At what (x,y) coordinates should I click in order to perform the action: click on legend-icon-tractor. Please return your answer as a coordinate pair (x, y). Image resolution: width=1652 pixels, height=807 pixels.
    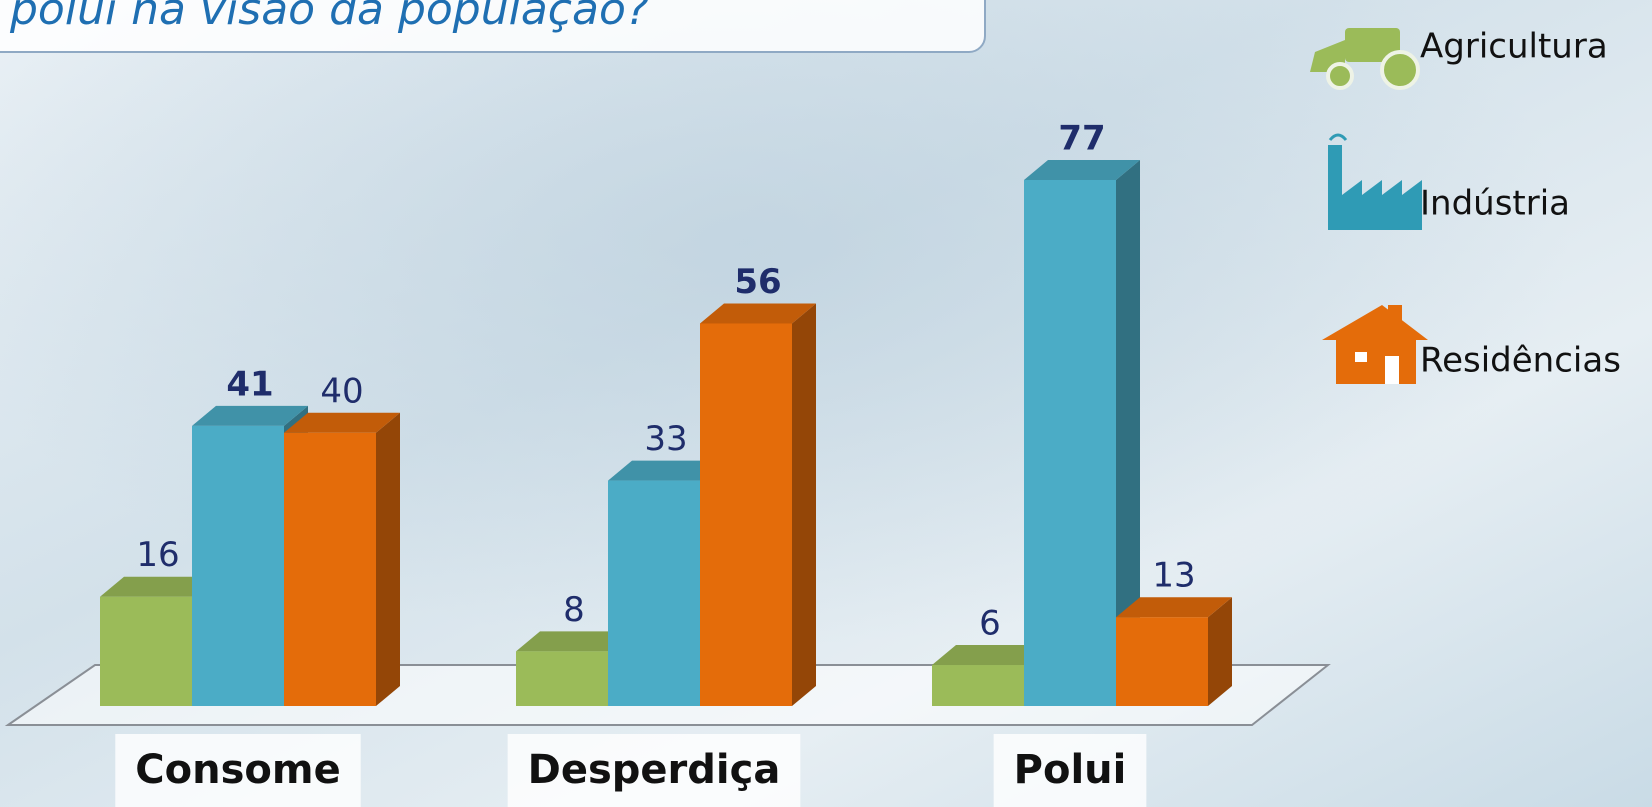
    Looking at the image, I should click on (1365, 59).